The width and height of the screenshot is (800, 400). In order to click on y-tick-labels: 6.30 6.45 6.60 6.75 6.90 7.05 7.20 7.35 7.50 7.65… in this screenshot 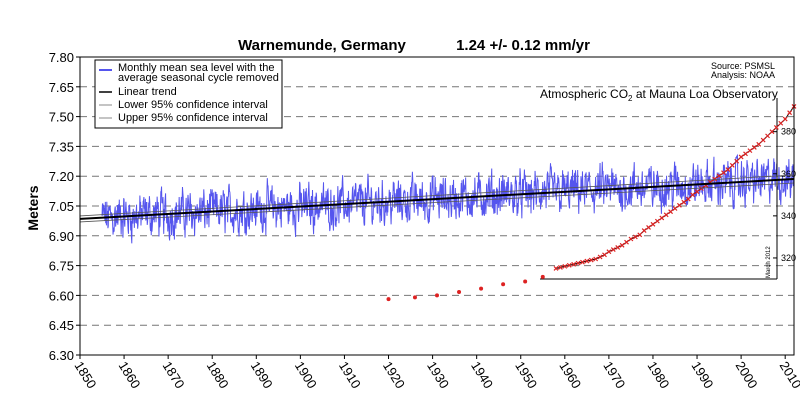, I will do `click(61, 206)`.